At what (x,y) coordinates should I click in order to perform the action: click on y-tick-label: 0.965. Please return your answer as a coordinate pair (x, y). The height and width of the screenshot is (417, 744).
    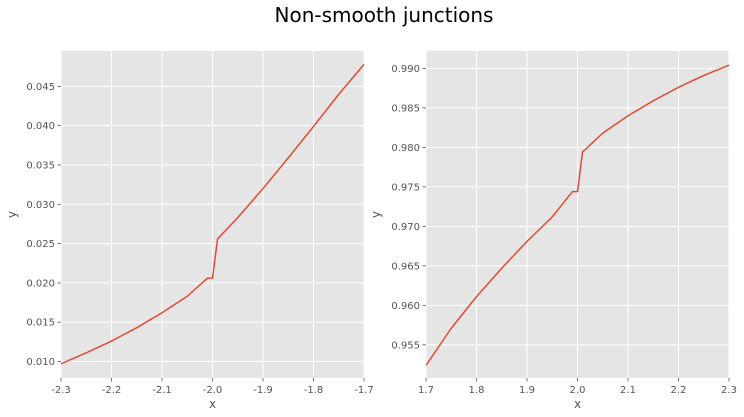
    Looking at the image, I should click on (405, 266).